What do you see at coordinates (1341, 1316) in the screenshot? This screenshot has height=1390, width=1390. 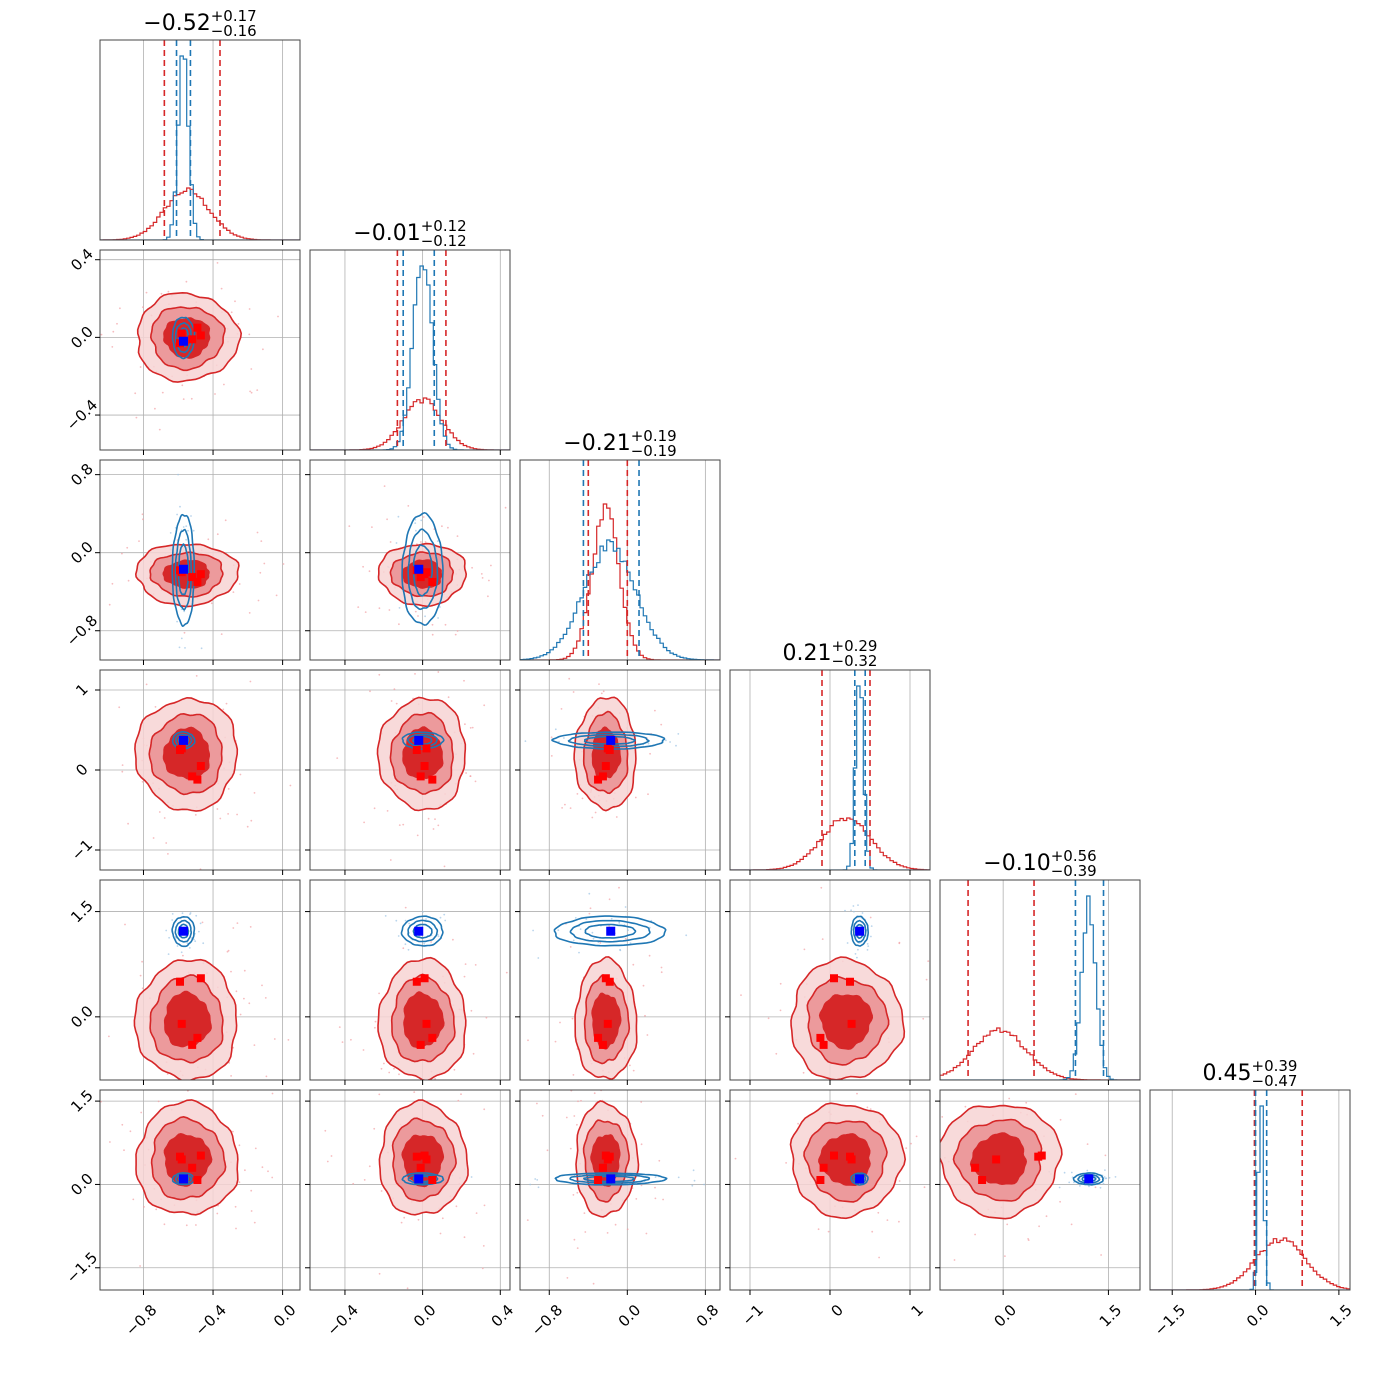 I see `x-tick-label: 1.5` at bounding box center [1341, 1316].